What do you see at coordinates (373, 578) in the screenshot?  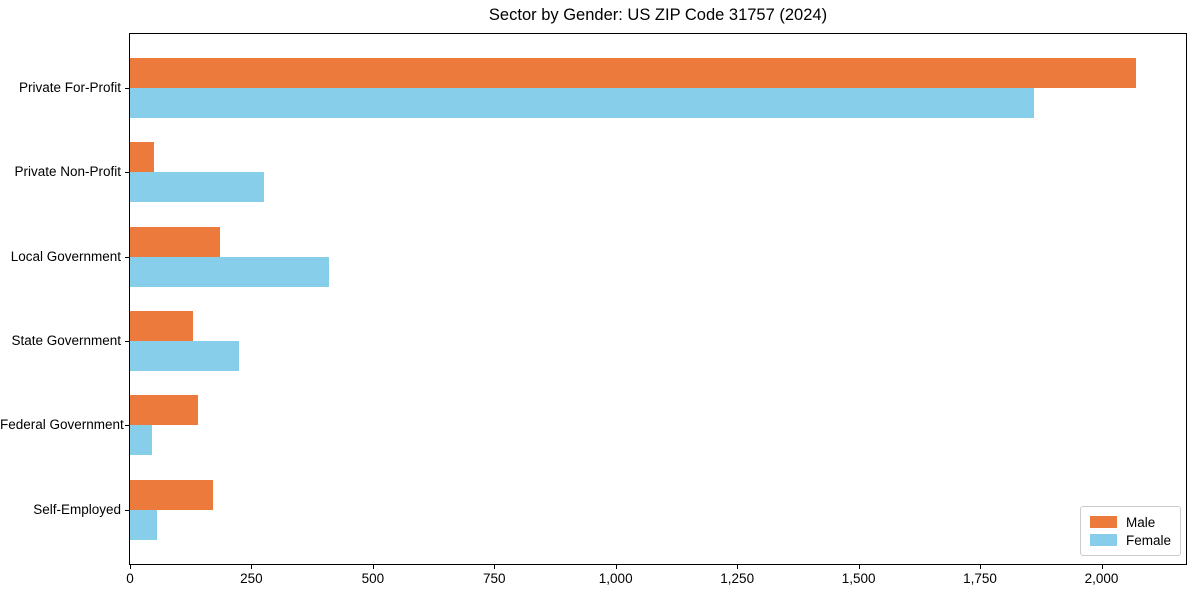 I see `xtick-label-500: 500` at bounding box center [373, 578].